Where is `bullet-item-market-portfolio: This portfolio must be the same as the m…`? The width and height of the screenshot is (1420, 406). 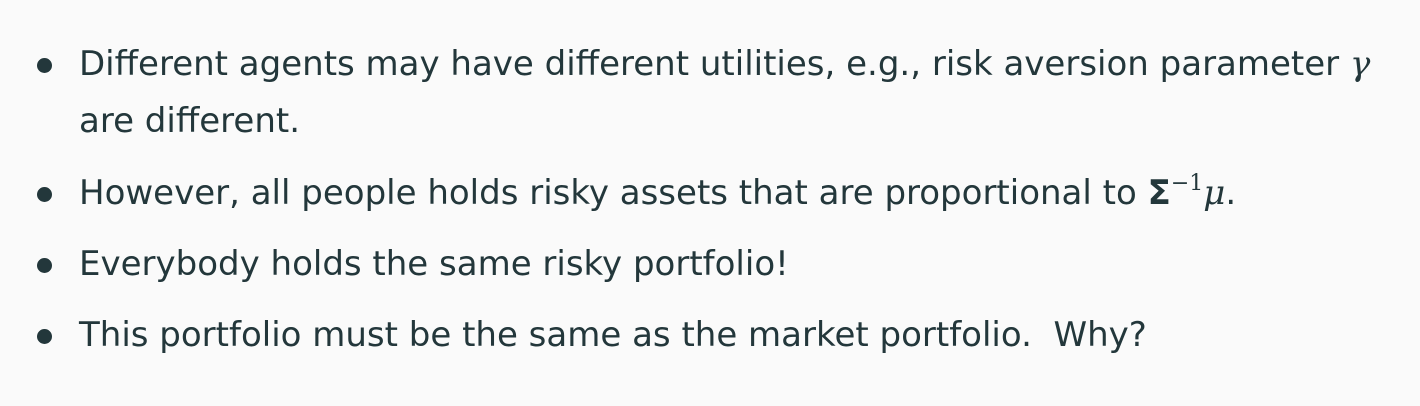
bullet-item-market-portfolio: This portfolio must be the same as the m… is located at coordinates (710, 335).